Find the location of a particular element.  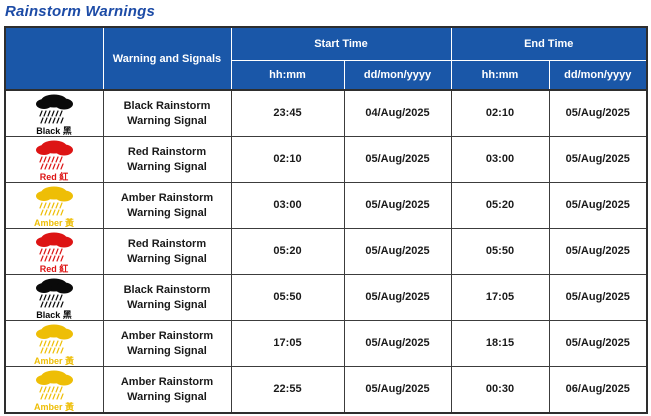

header-start-hhmm: hh:mm is located at coordinates (287, 75).